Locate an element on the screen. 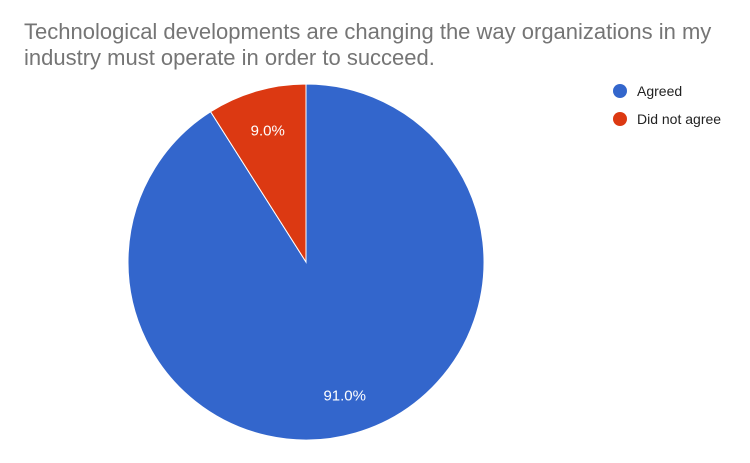  pie-slice-did-not-agree is located at coordinates (258, 173).